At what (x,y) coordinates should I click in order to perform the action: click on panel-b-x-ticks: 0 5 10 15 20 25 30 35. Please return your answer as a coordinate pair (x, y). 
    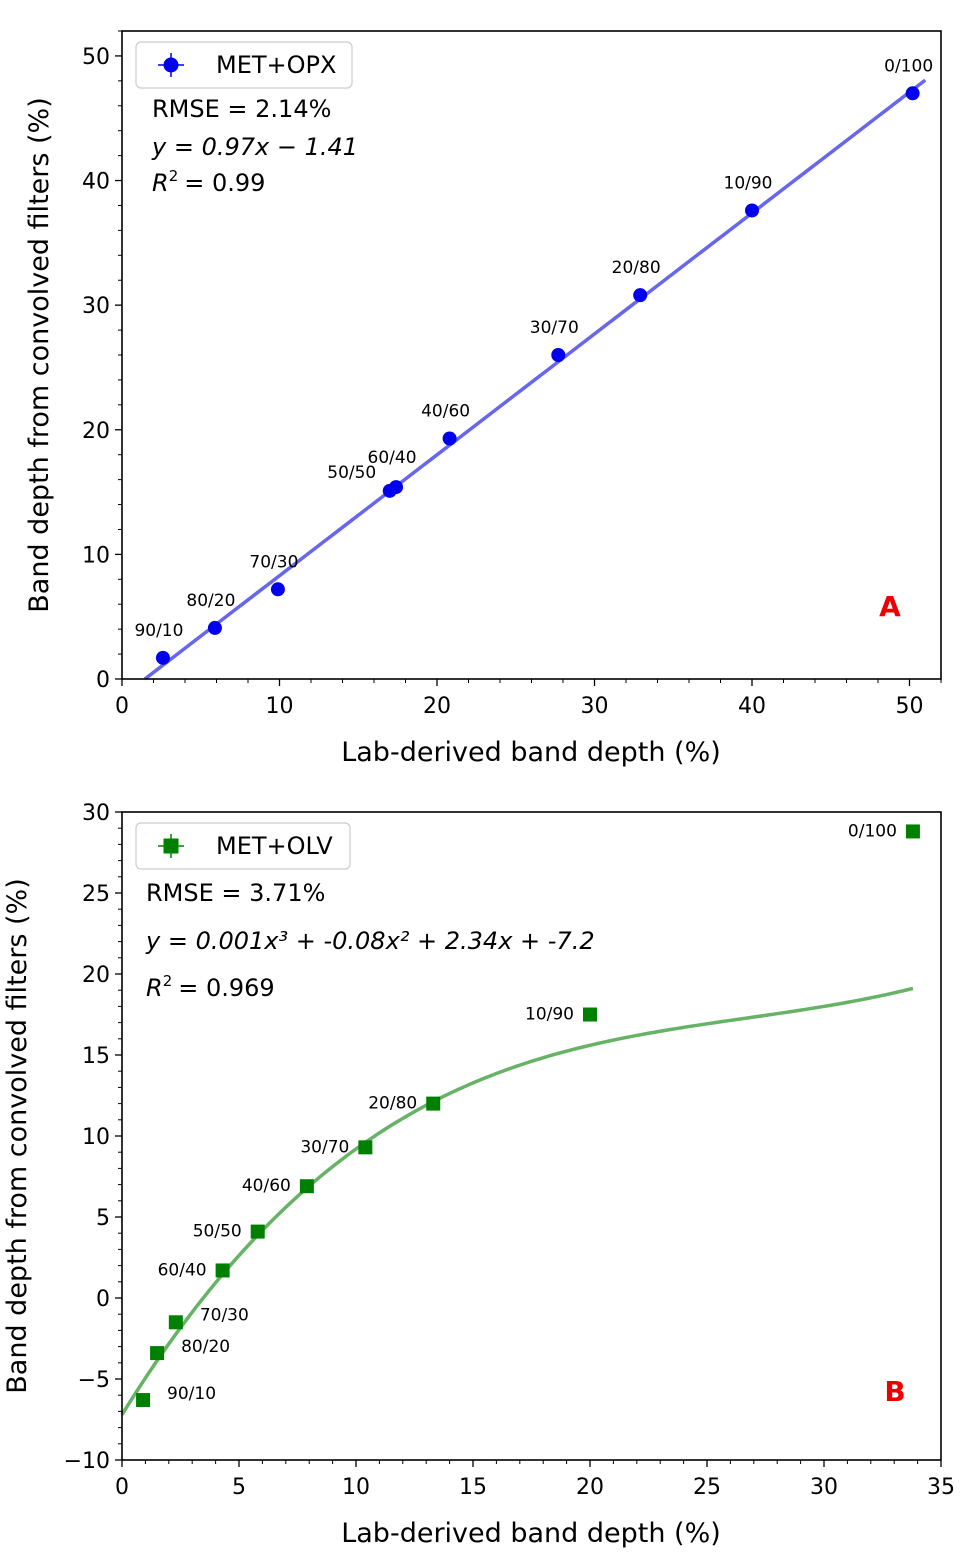
    Looking at the image, I should click on (535, 1480).